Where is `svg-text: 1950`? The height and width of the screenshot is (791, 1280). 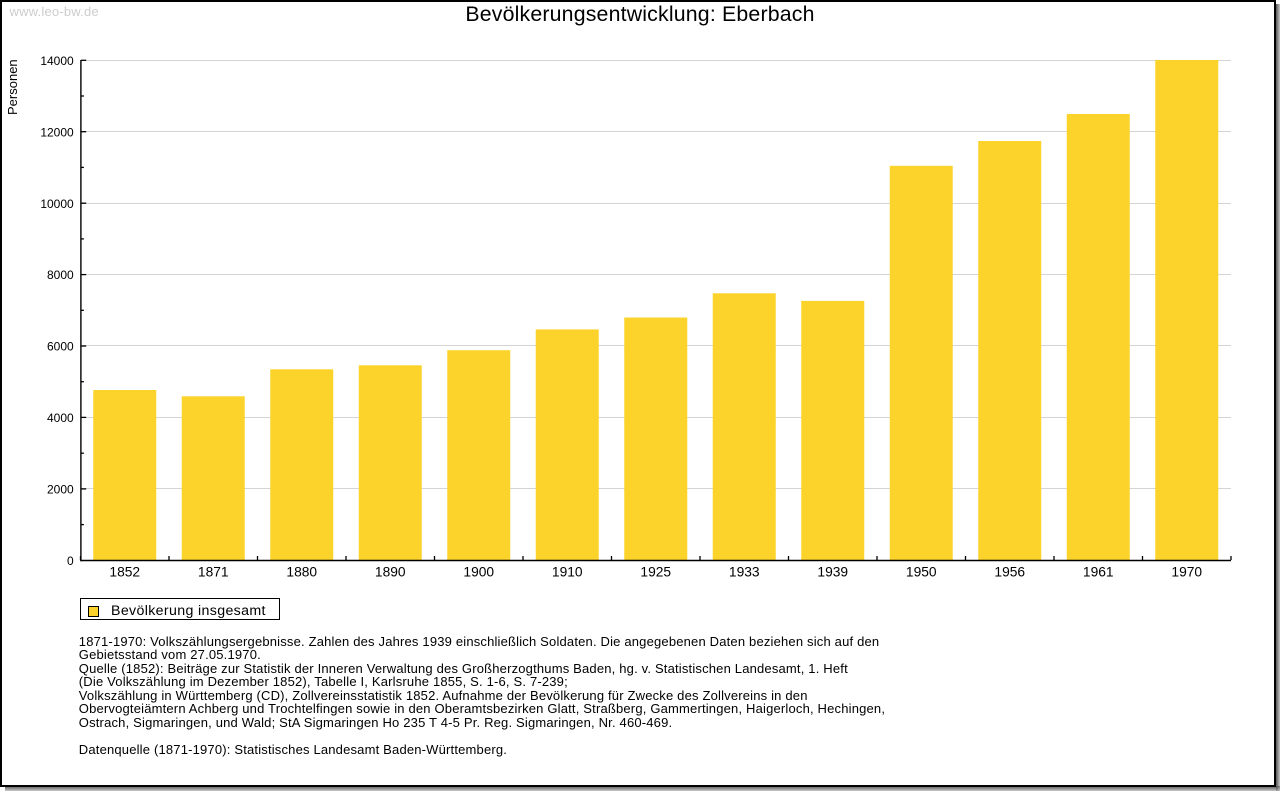
svg-text: 1950 is located at coordinates (921, 572).